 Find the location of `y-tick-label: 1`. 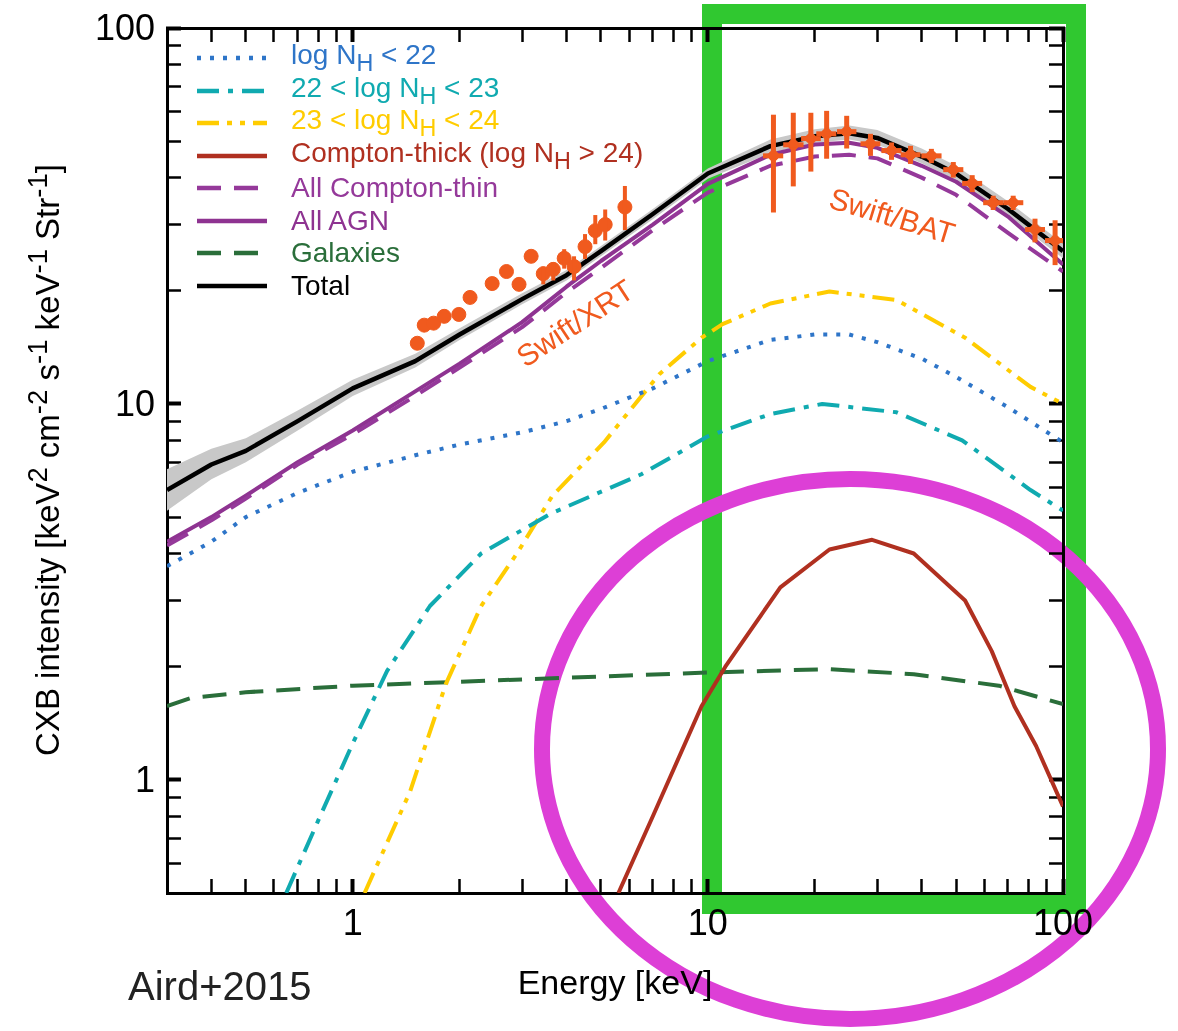

y-tick-label: 1 is located at coordinates (144, 779).